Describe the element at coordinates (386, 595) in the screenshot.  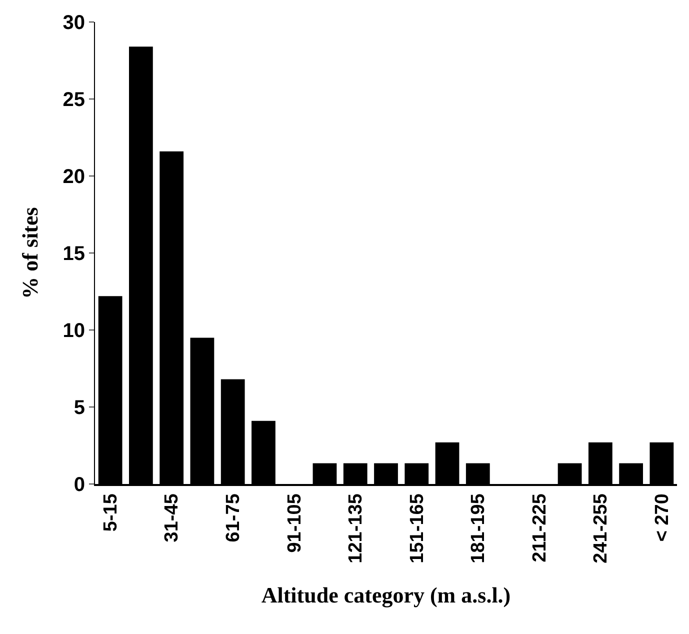
I see `x-axis-title: Altitude category (m a.s.l.)` at that location.